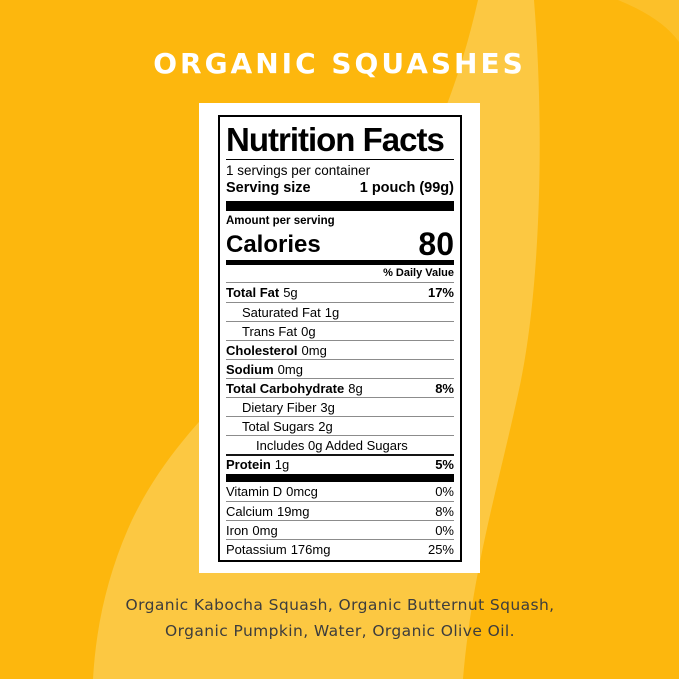  Describe the element at coordinates (340, 529) in the screenshot. I see `nutrient-row-iron: Iron 0mg 0%` at that location.